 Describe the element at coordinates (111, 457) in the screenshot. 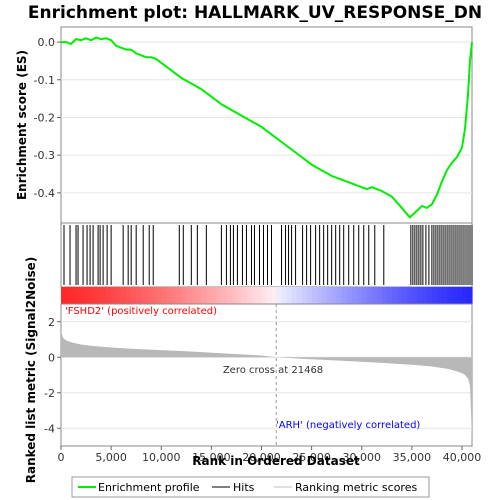

I see `x-tick-label: 5,000` at that location.